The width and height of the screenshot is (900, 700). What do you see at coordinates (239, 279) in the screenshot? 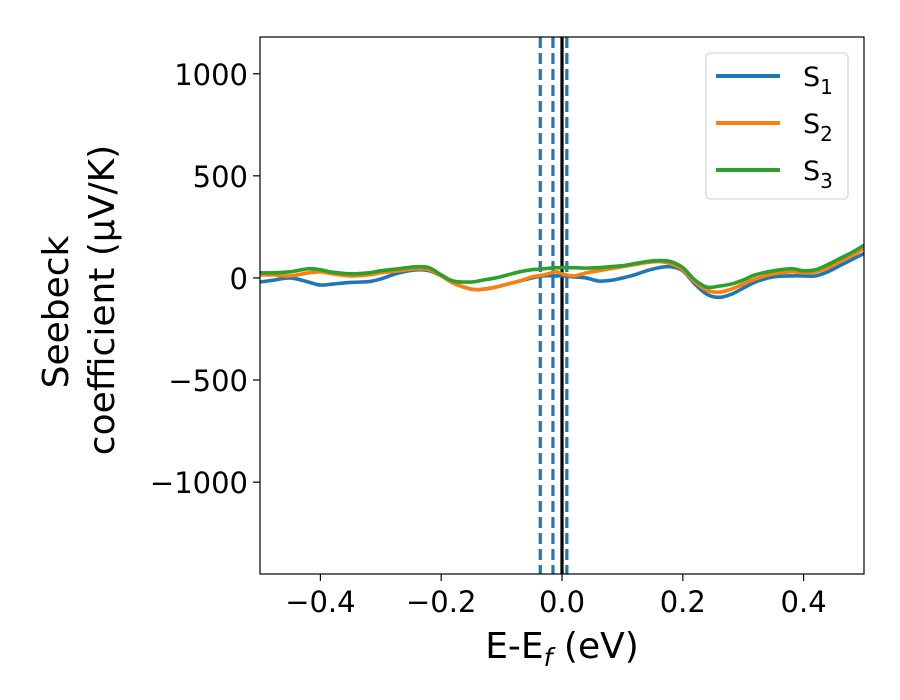
I see `y-tick-label: 0` at bounding box center [239, 279].